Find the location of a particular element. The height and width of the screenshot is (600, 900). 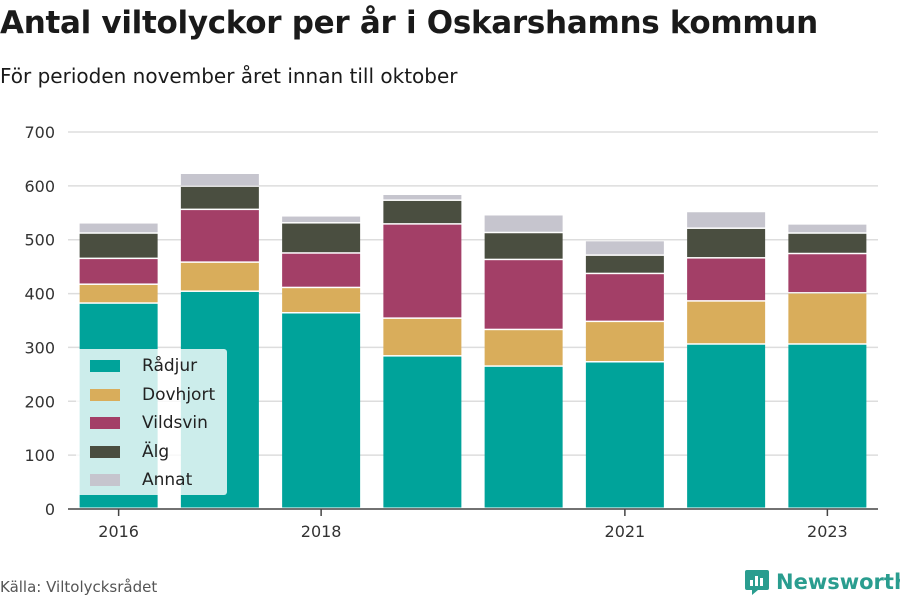

legend-item: Dovhjort is located at coordinates (152, 395).